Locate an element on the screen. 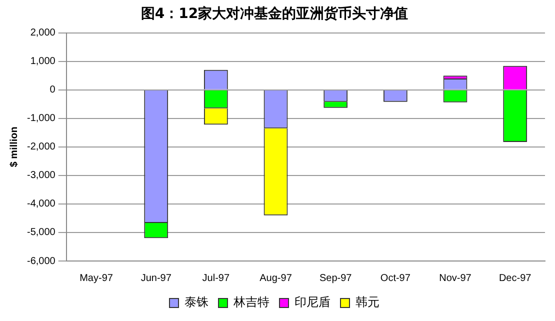 This screenshot has height=321, width=555. legend-label: 印尼盾 is located at coordinates (312, 302).